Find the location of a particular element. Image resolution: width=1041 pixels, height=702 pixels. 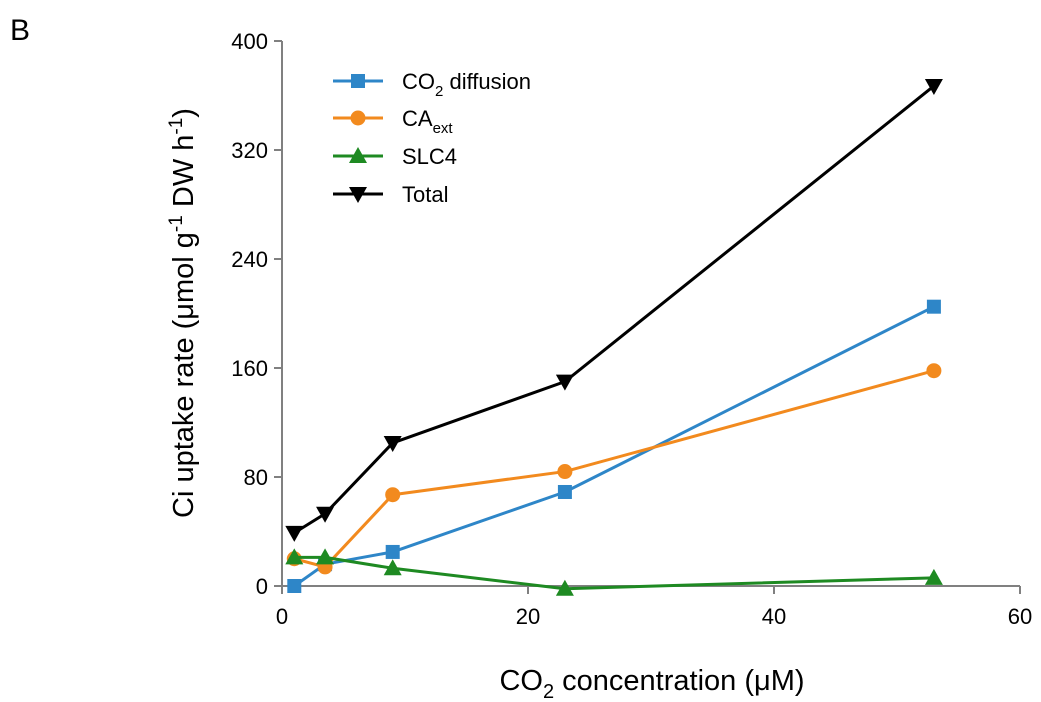

y-tick-label: 320 is located at coordinates (249, 150).